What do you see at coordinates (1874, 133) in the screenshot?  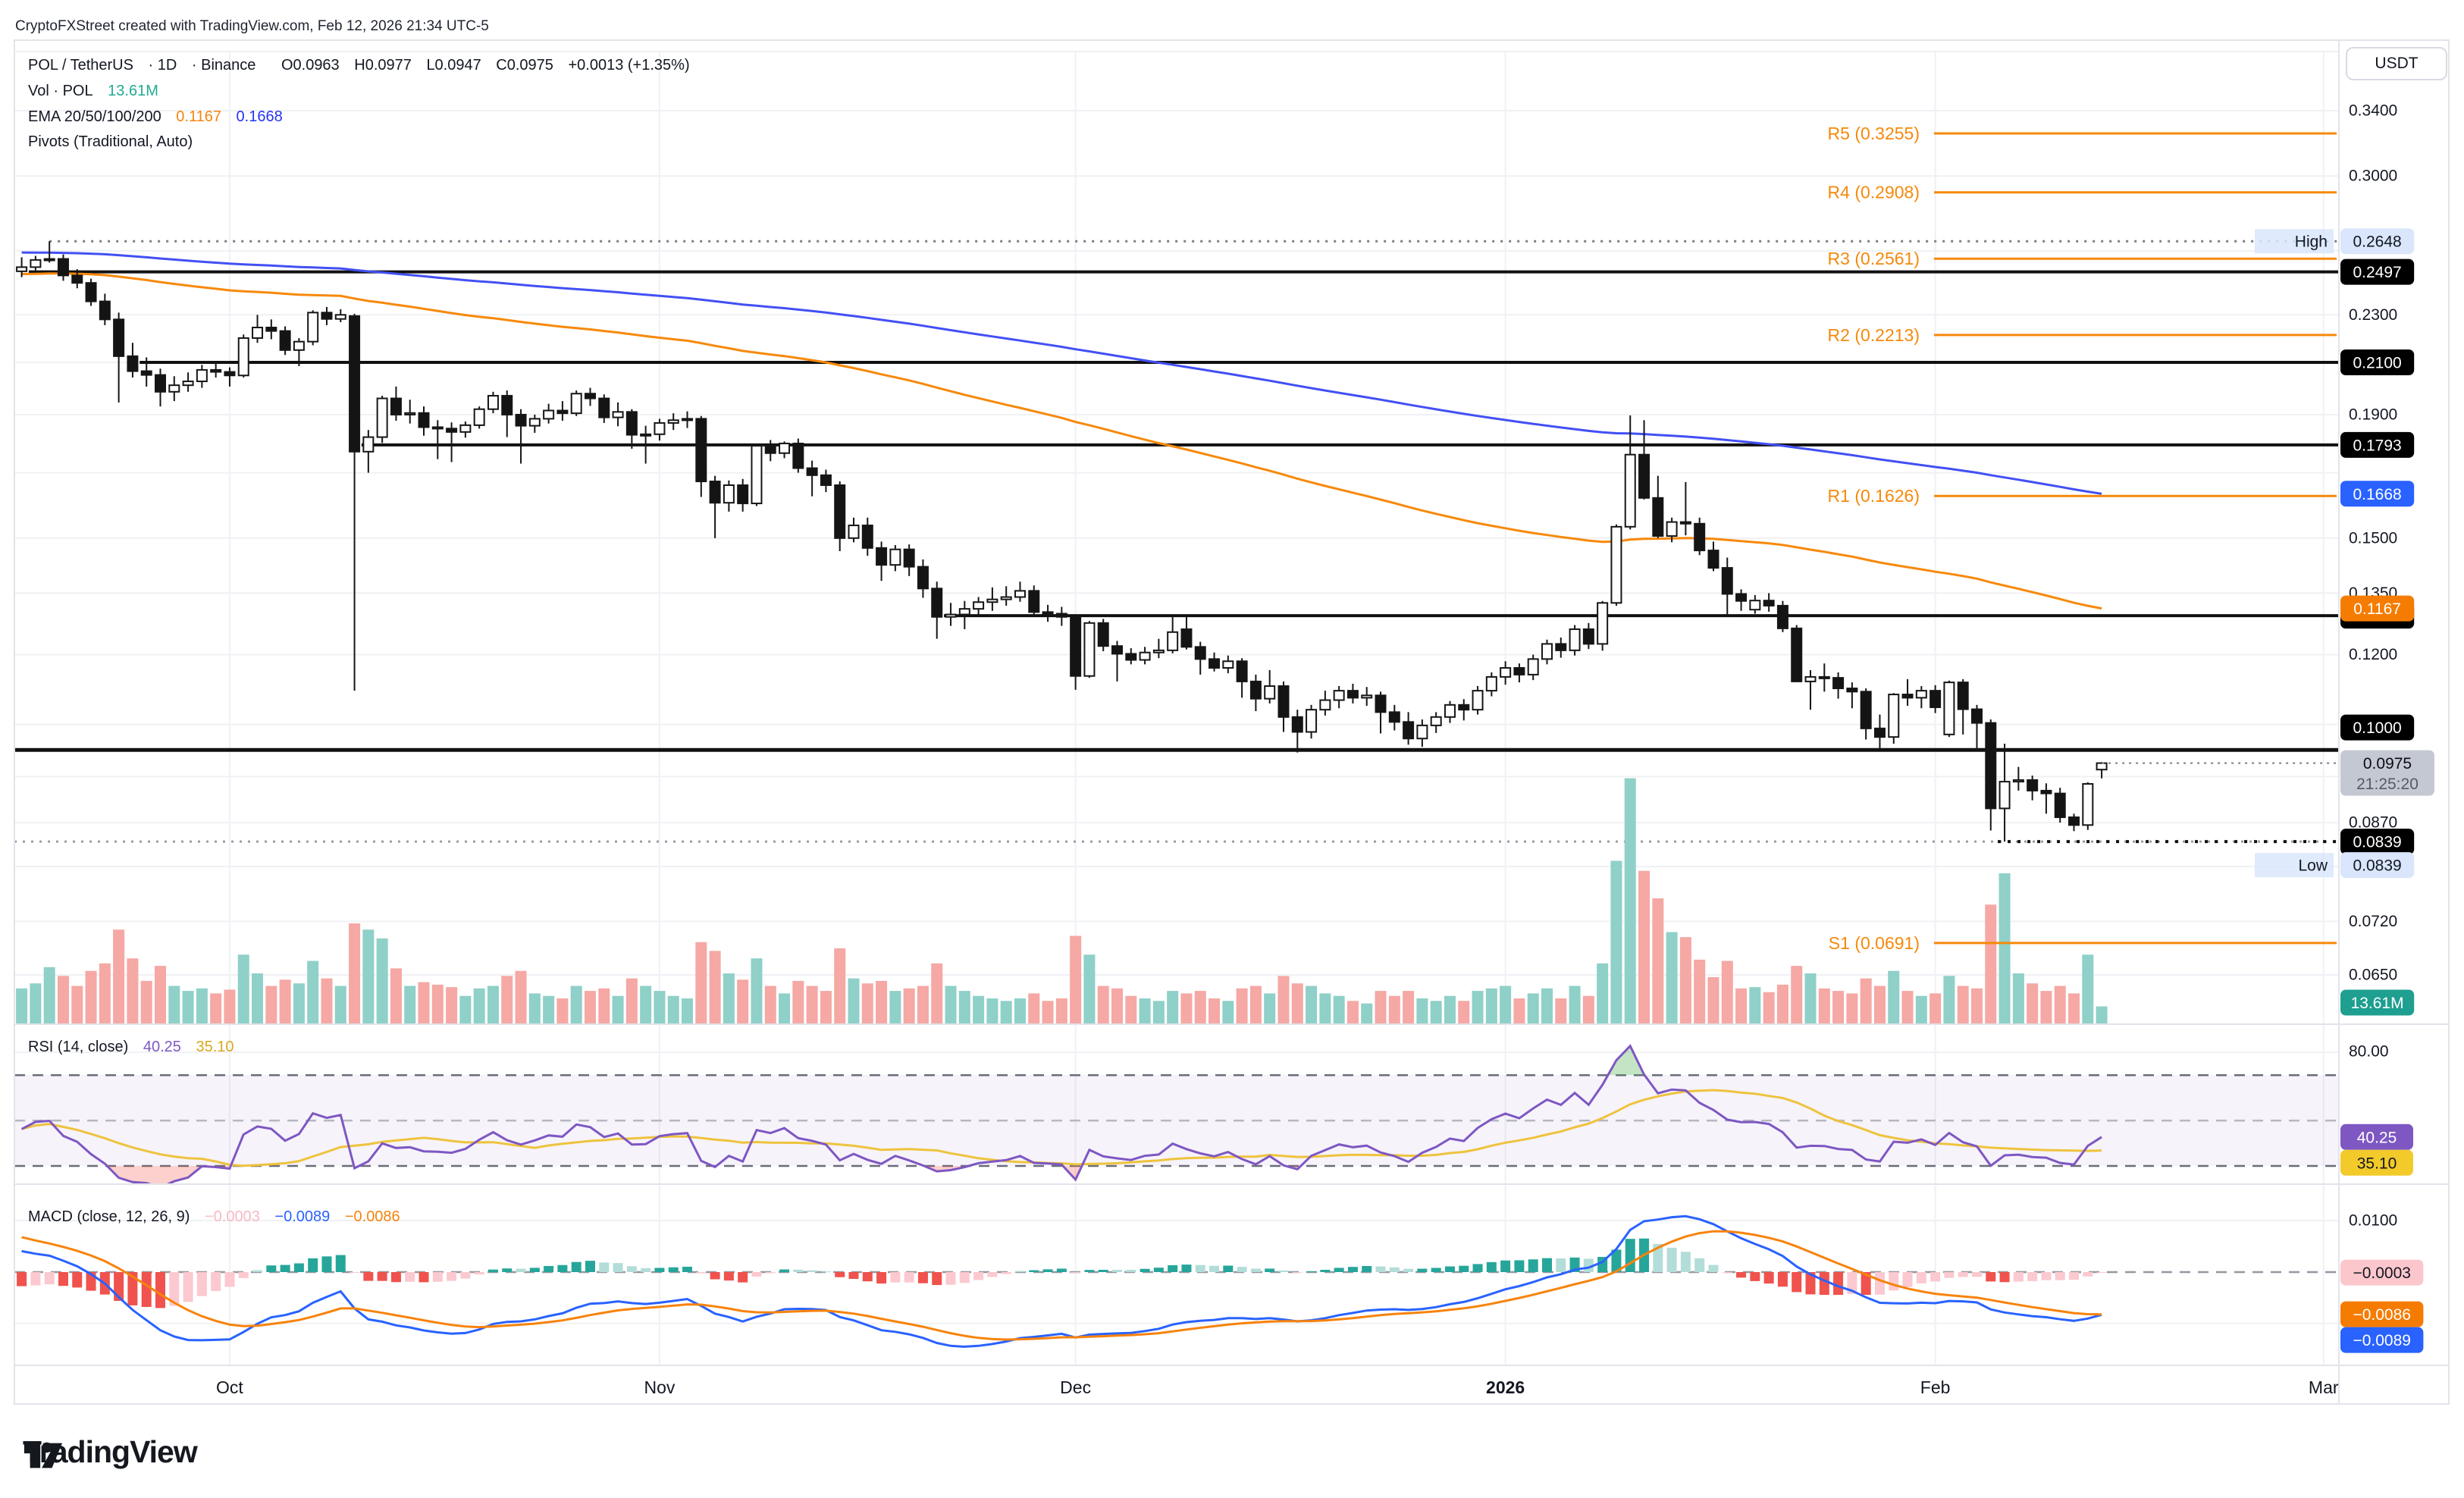 I see `pivot-label: R5 (0.3255)` at bounding box center [1874, 133].